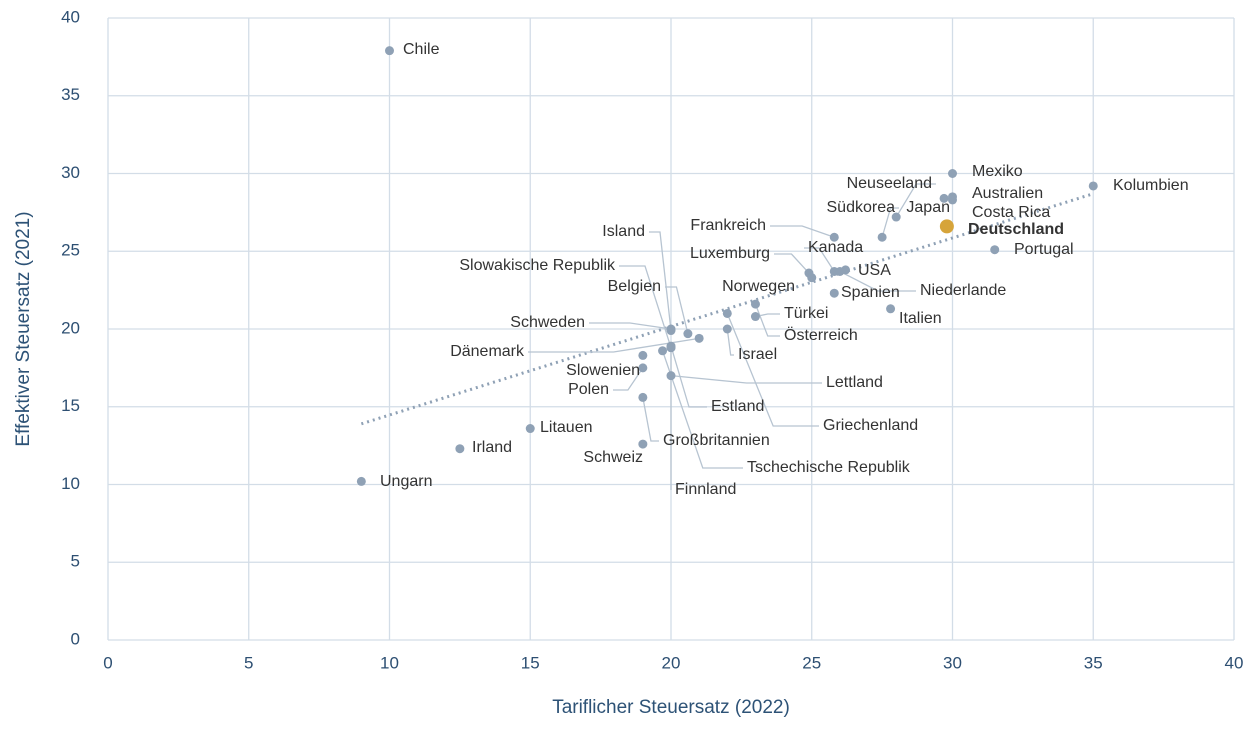 The width and height of the screenshot is (1256, 729). What do you see at coordinates (75, 561) in the screenshot?
I see `y-tick-label: 5` at bounding box center [75, 561].